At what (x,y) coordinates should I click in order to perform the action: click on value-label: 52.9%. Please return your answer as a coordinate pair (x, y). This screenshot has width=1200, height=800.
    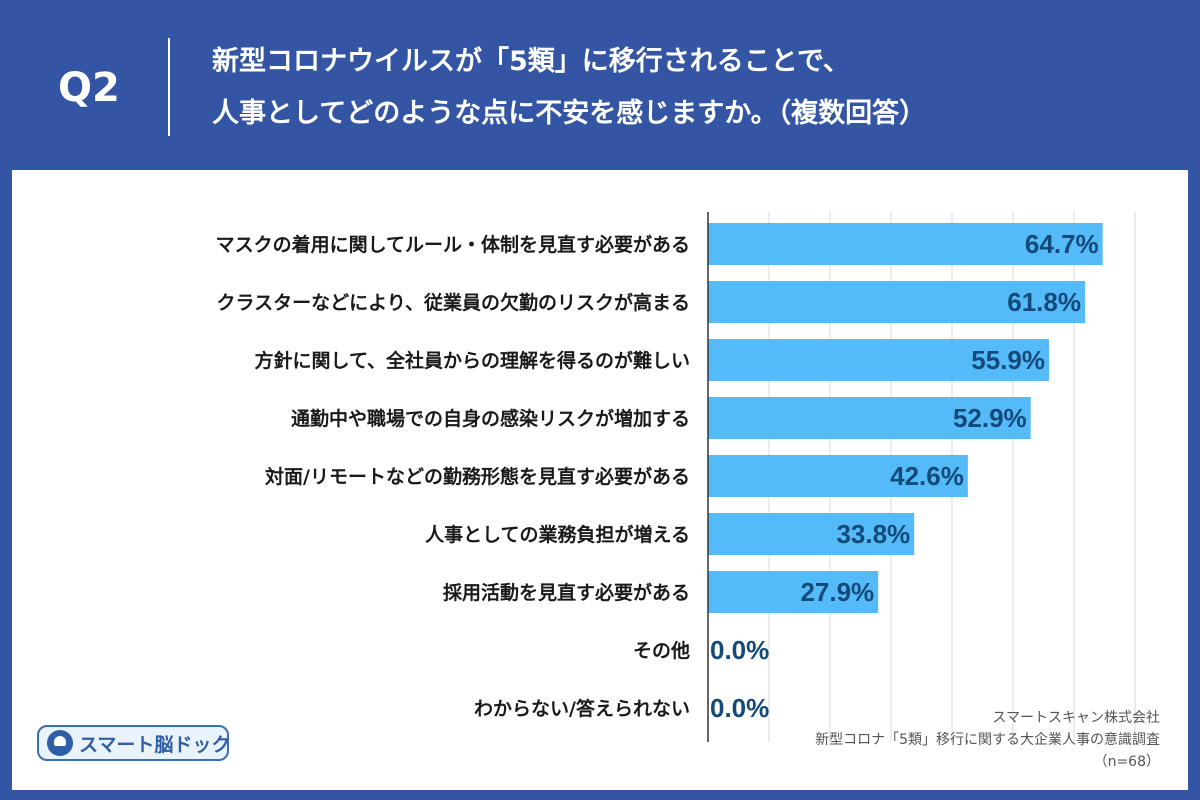
    Looking at the image, I should click on (990, 418).